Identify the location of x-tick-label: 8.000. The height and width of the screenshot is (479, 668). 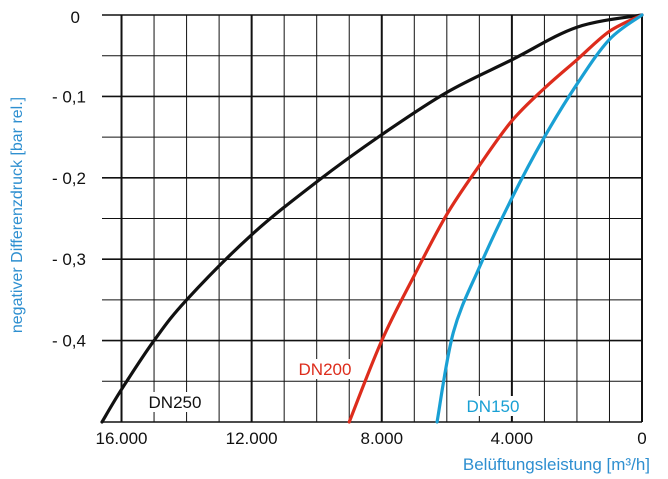
(381, 438).